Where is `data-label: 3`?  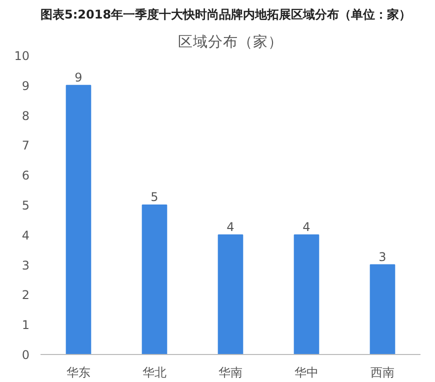
data-label: 3 is located at coordinates (382, 257).